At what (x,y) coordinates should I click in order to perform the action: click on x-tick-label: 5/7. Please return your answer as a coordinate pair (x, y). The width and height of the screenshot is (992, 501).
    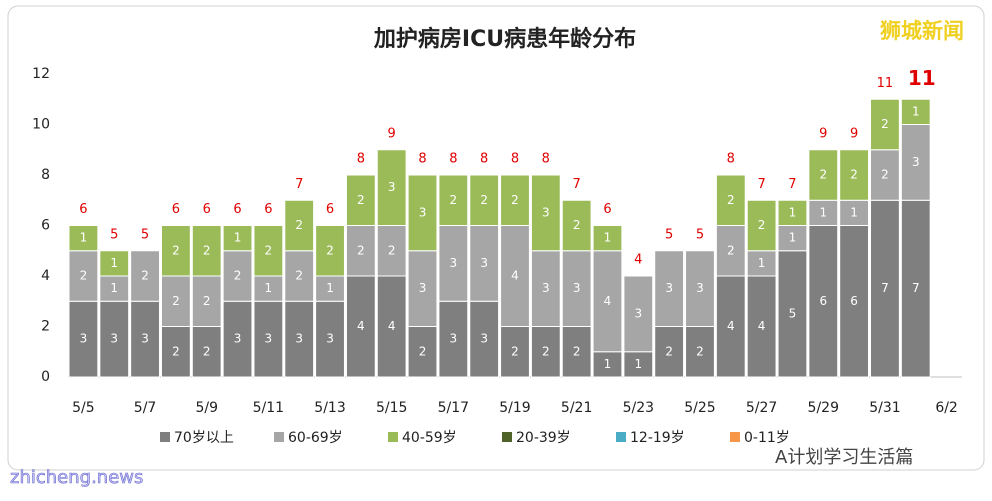
    Looking at the image, I should click on (145, 408).